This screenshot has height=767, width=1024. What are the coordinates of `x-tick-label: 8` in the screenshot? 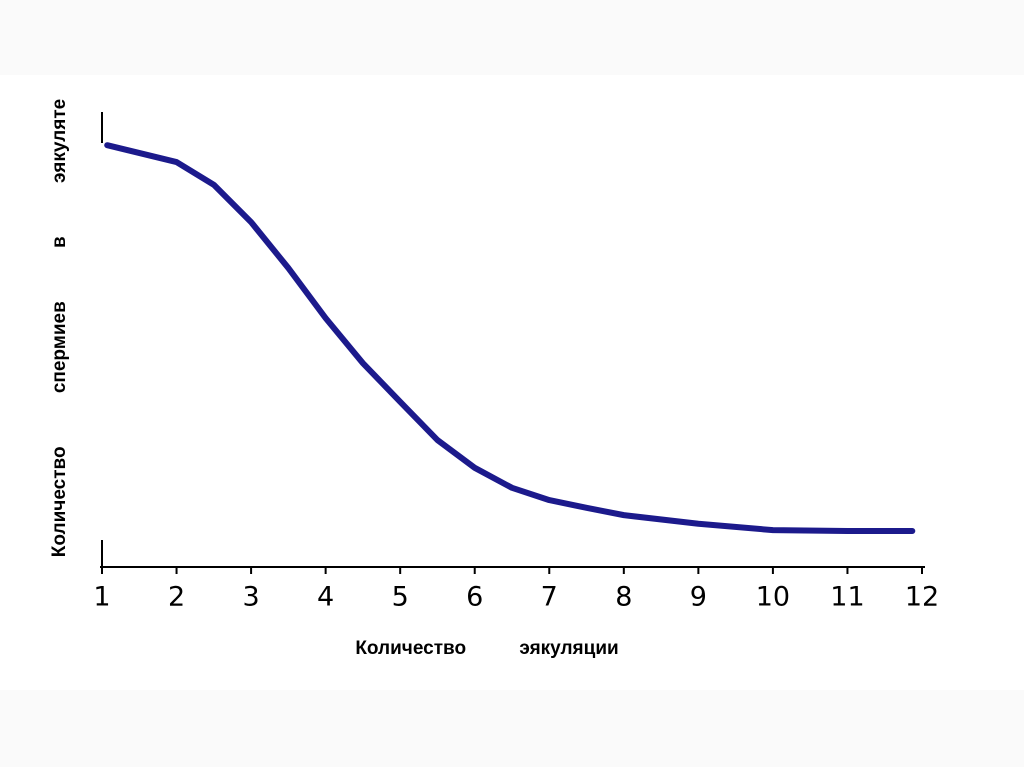 It's located at (623, 597).